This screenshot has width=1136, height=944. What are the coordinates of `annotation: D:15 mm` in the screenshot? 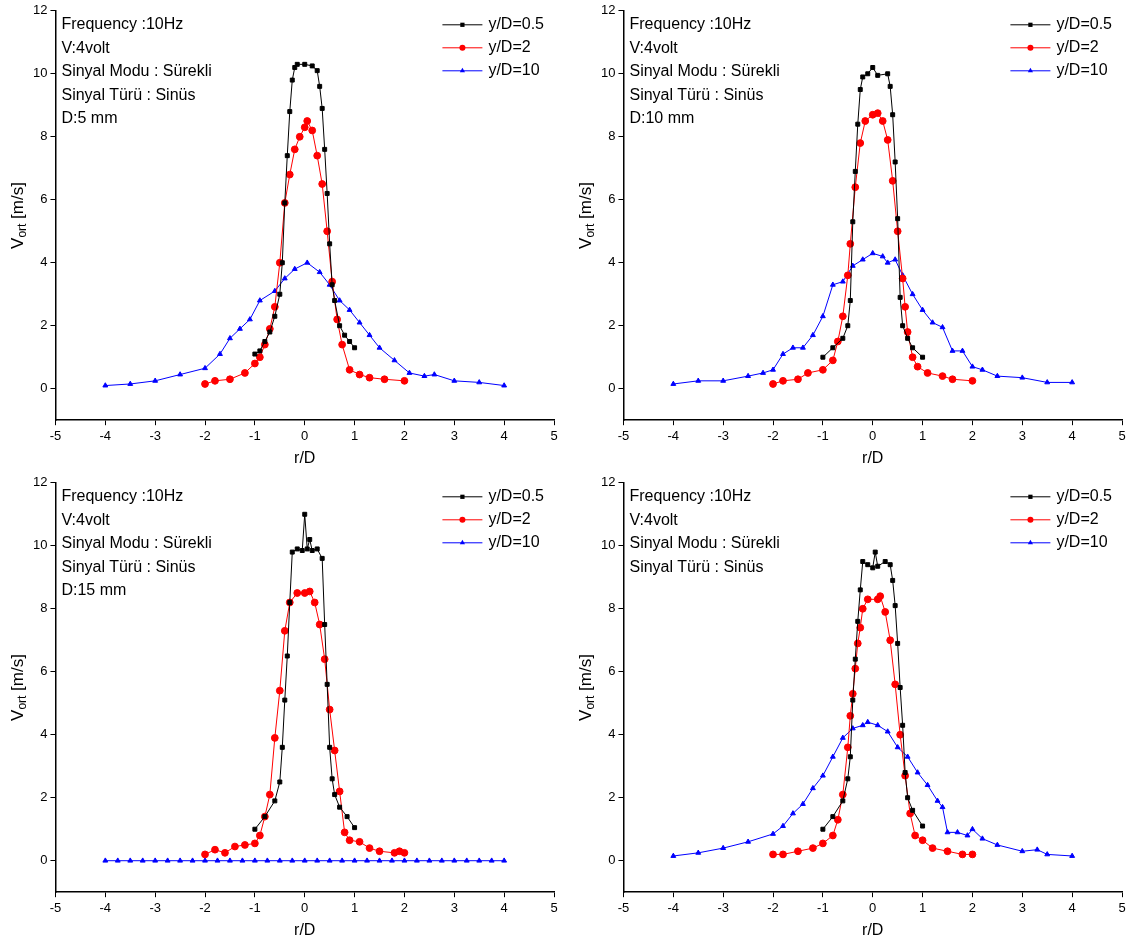 It's located at (94, 590).